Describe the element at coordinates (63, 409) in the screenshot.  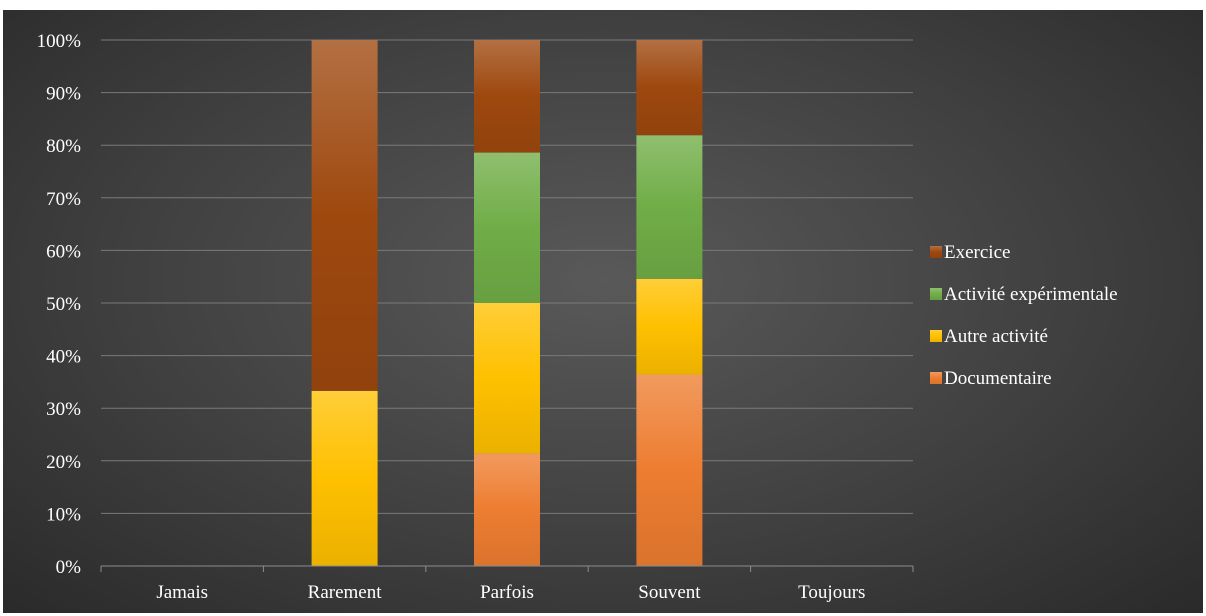
I see `y-tick-label: 30%` at that location.